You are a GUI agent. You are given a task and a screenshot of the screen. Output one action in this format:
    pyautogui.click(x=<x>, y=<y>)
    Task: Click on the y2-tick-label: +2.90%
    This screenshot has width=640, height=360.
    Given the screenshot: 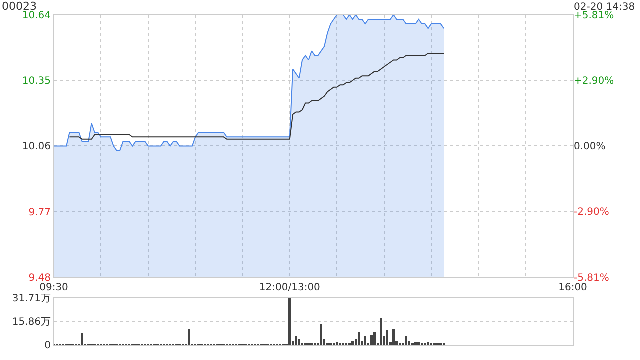 What is the action you would take?
    pyautogui.click(x=594, y=82)
    